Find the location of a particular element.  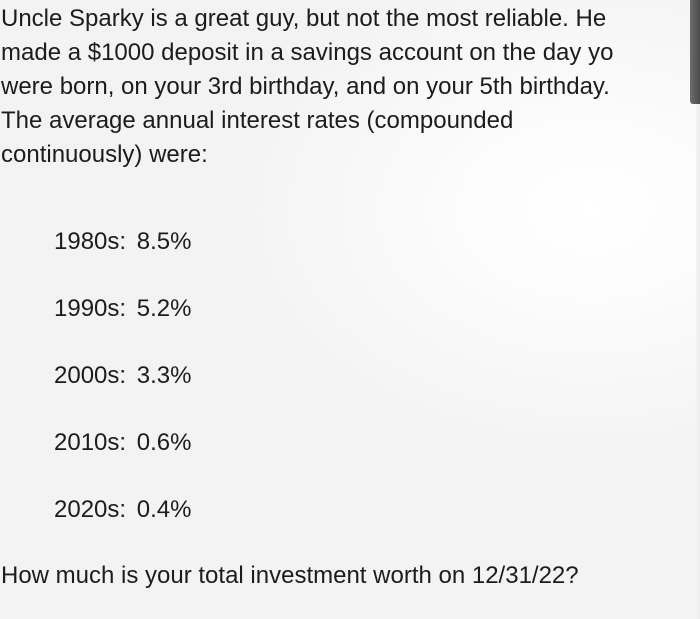

rate-item-2000s: 2000s: 3.3% is located at coordinates (122, 376).